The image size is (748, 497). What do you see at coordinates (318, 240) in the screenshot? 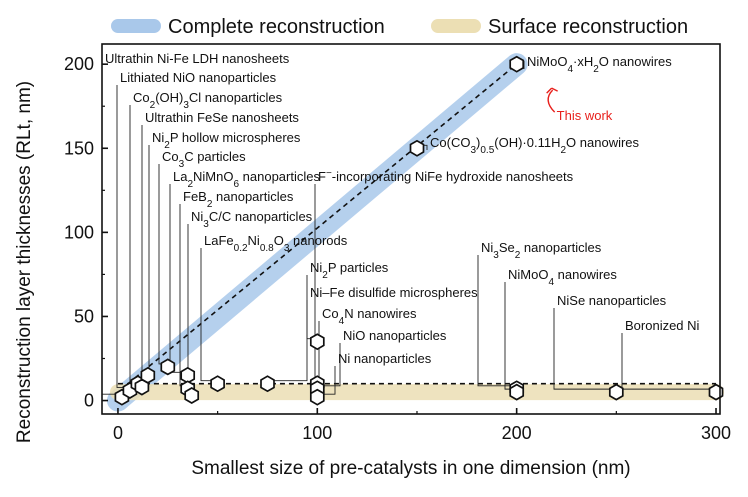
I see `annotation-part: nanorods` at bounding box center [318, 240].